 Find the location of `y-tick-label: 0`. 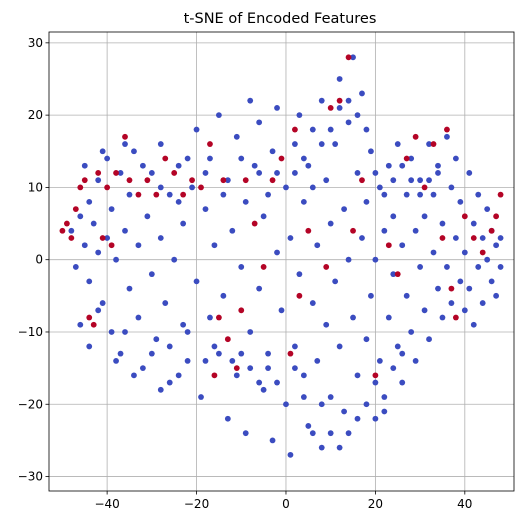

y-tick-label: 0 is located at coordinates (39, 260).